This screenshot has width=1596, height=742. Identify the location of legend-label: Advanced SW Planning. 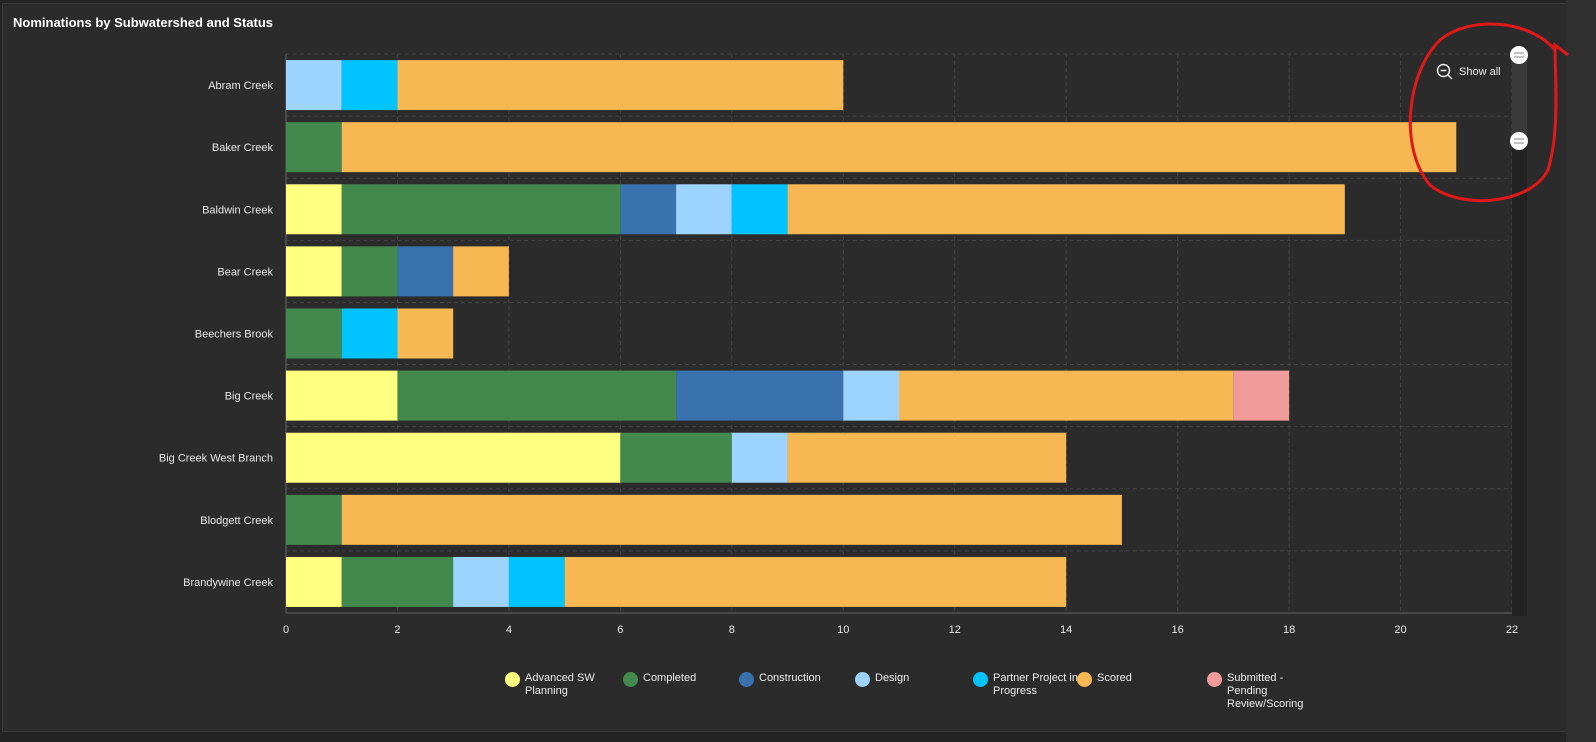
(560, 684).